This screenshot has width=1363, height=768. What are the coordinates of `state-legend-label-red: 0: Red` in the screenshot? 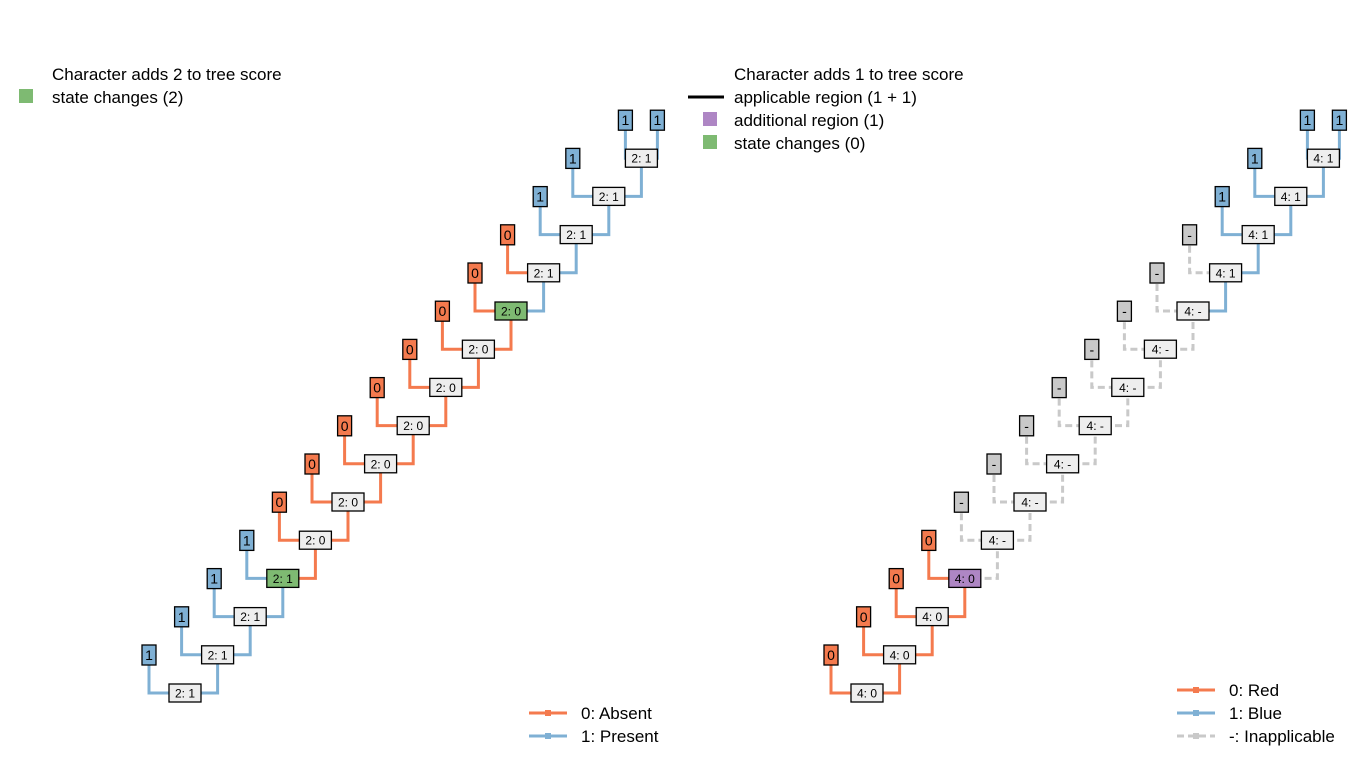 It's located at (1254, 690).